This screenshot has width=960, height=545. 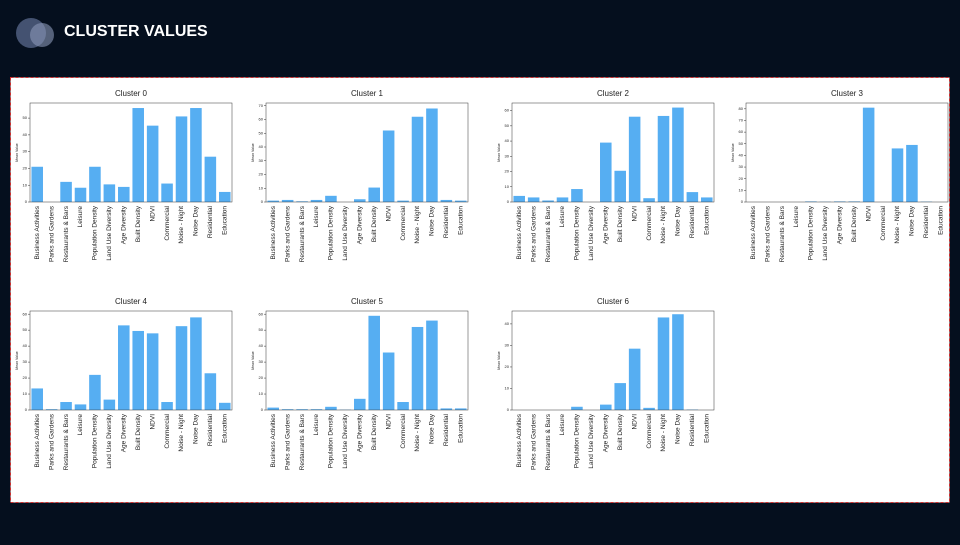 I want to click on chart-title: Cluster 1, so click(x=367, y=93).